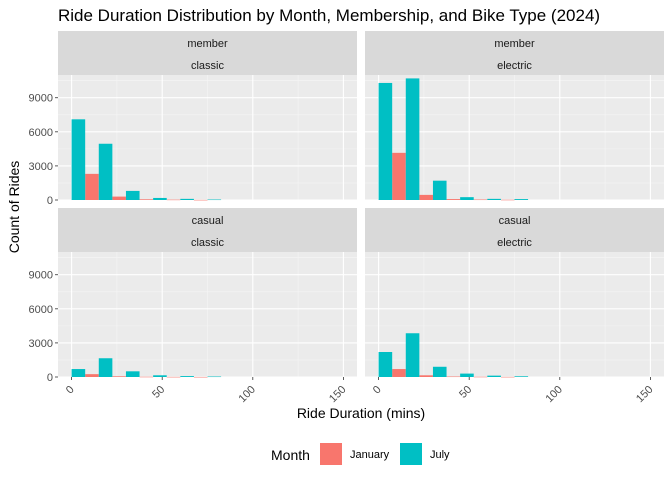 The image size is (672, 480). Describe the element at coordinates (331, 454) in the screenshot. I see `legend-key-january` at that location.